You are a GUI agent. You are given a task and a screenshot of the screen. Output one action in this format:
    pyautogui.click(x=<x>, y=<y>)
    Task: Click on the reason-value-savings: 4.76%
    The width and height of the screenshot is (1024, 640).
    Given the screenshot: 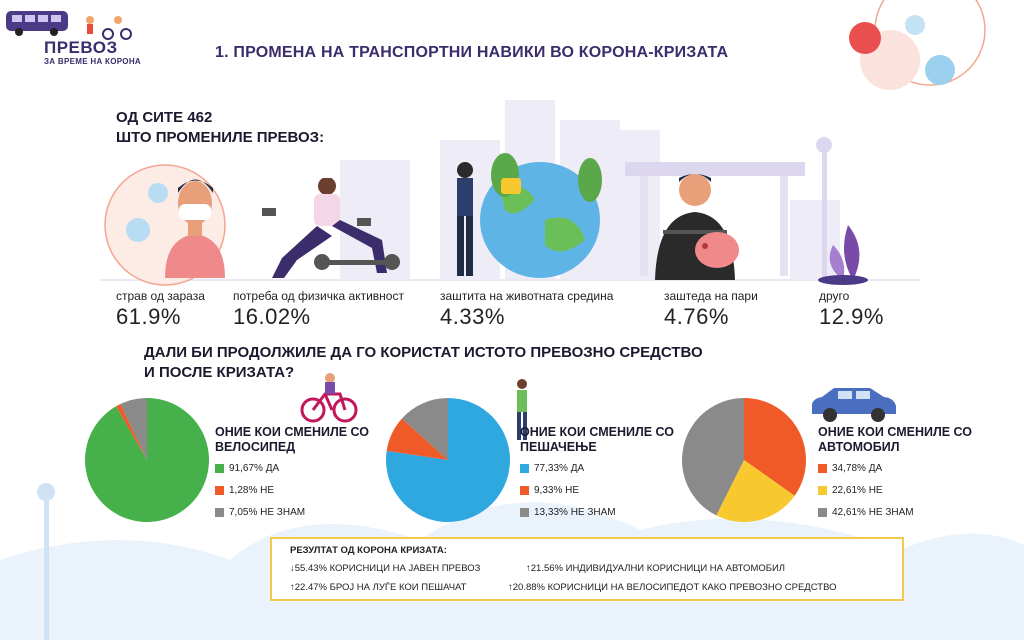 What is the action you would take?
    pyautogui.click(x=696, y=316)
    